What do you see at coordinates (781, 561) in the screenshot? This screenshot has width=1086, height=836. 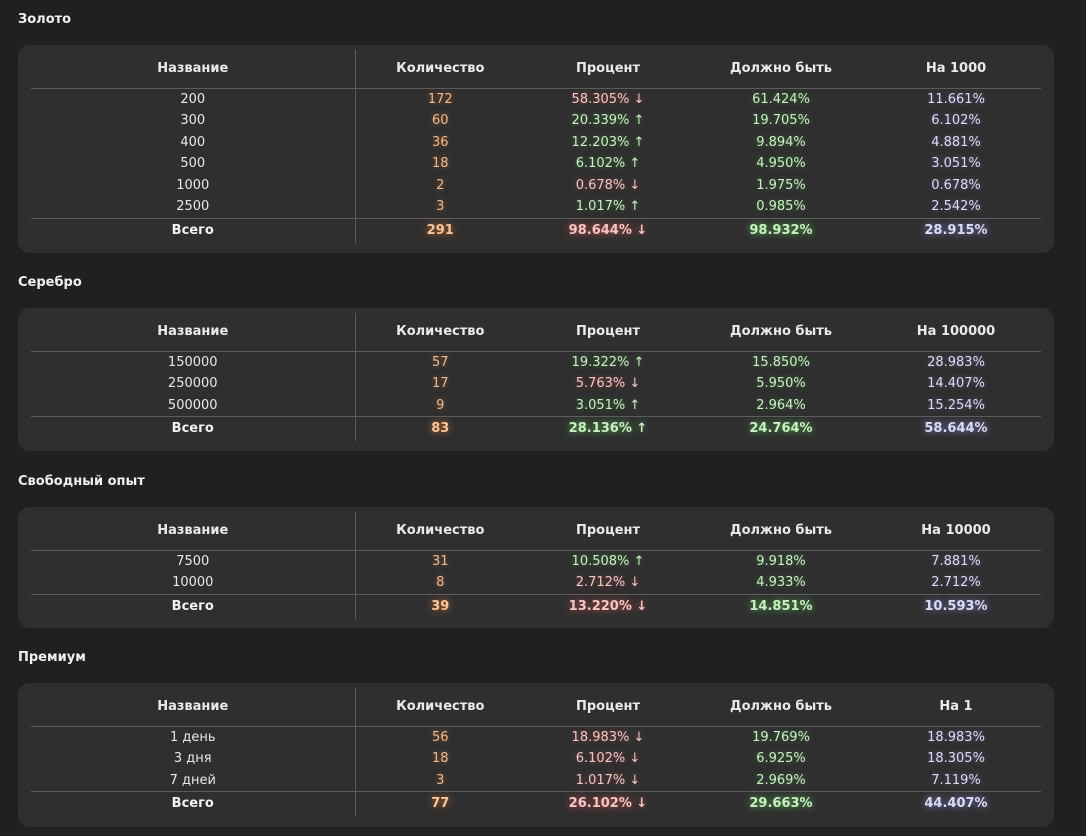 I see `cell-should: 9.918%` at bounding box center [781, 561].